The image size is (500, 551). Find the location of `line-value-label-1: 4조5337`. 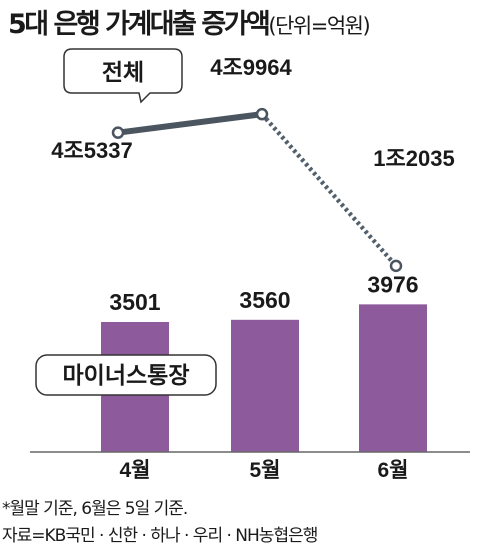

line-value-label-1: 4조5337 is located at coordinates (91, 150).